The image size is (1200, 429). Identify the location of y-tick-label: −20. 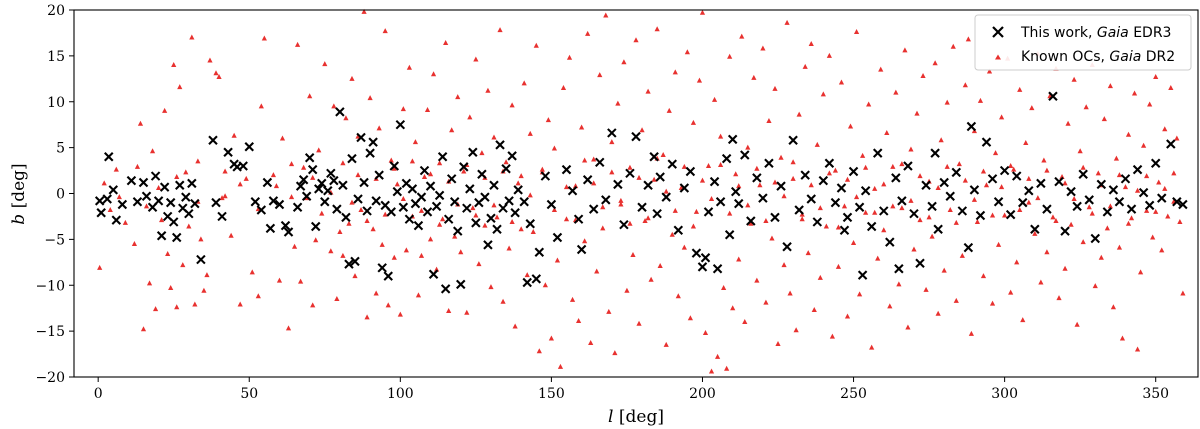
(50, 378).